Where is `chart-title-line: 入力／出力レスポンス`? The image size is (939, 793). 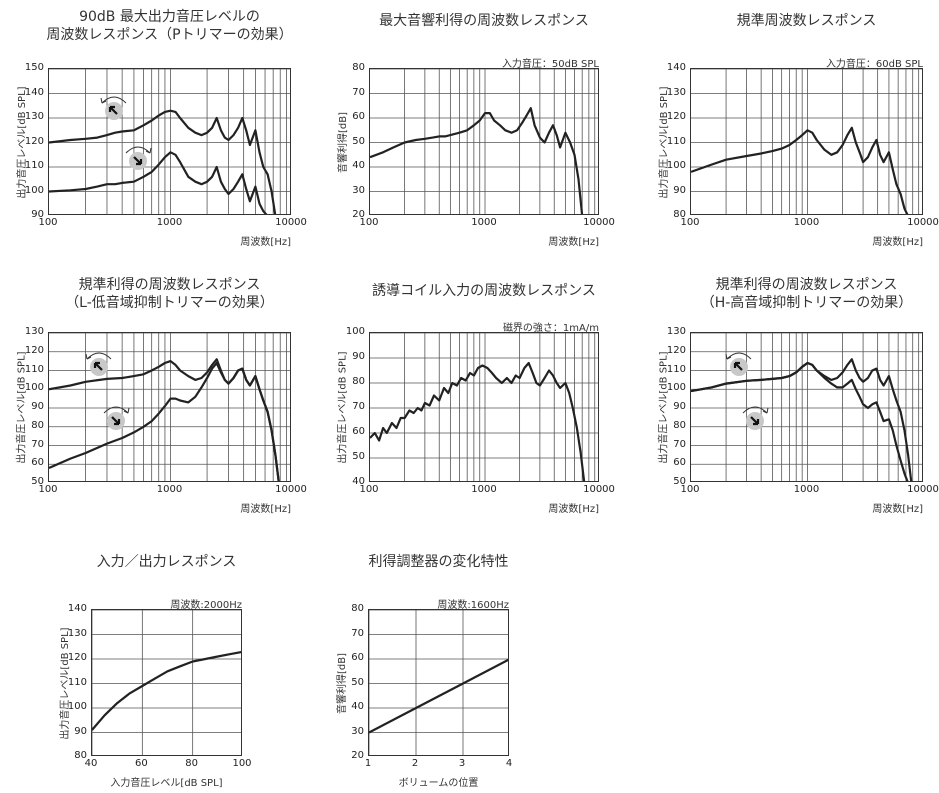 chart-title-line: 入力／出力レスポンス is located at coordinates (166, 562).